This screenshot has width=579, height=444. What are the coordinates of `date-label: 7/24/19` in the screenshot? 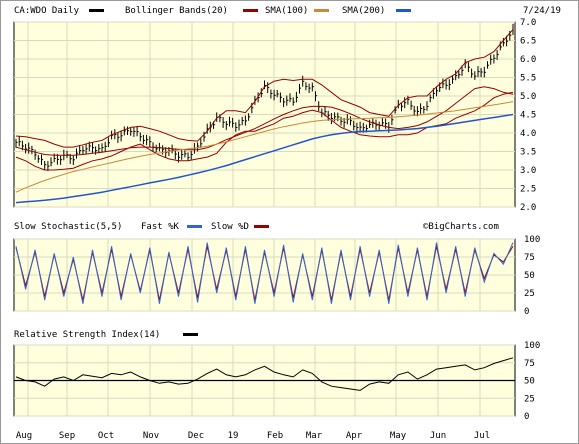 It's located at (542, 11).